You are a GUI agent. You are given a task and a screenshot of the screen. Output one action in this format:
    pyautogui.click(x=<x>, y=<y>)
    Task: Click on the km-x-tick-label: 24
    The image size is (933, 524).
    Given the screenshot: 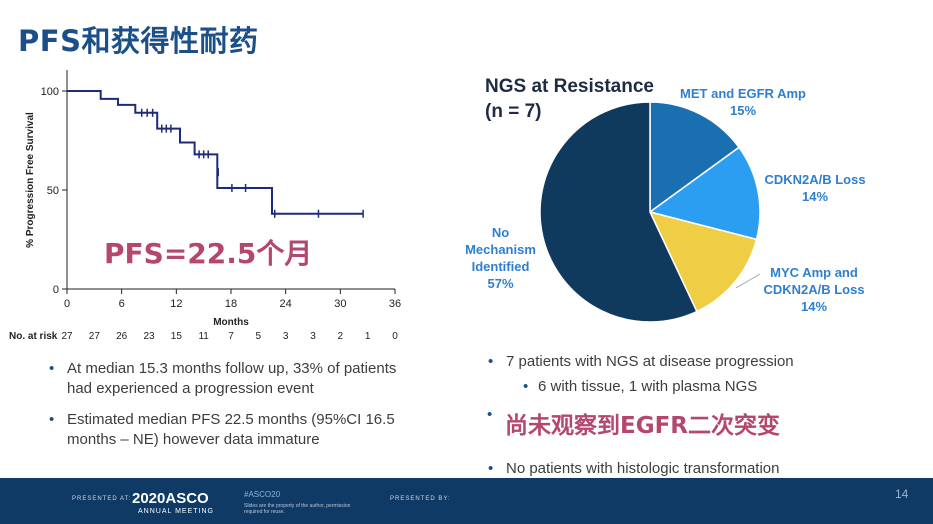 What is the action you would take?
    pyautogui.click(x=286, y=304)
    